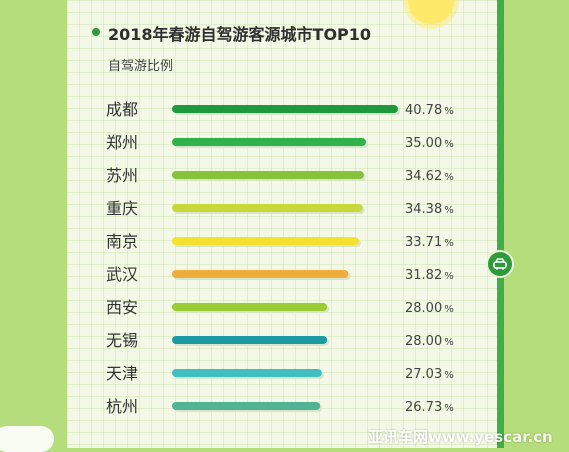 This screenshot has height=452, width=569. I want to click on category-label: 天津, so click(122, 373).